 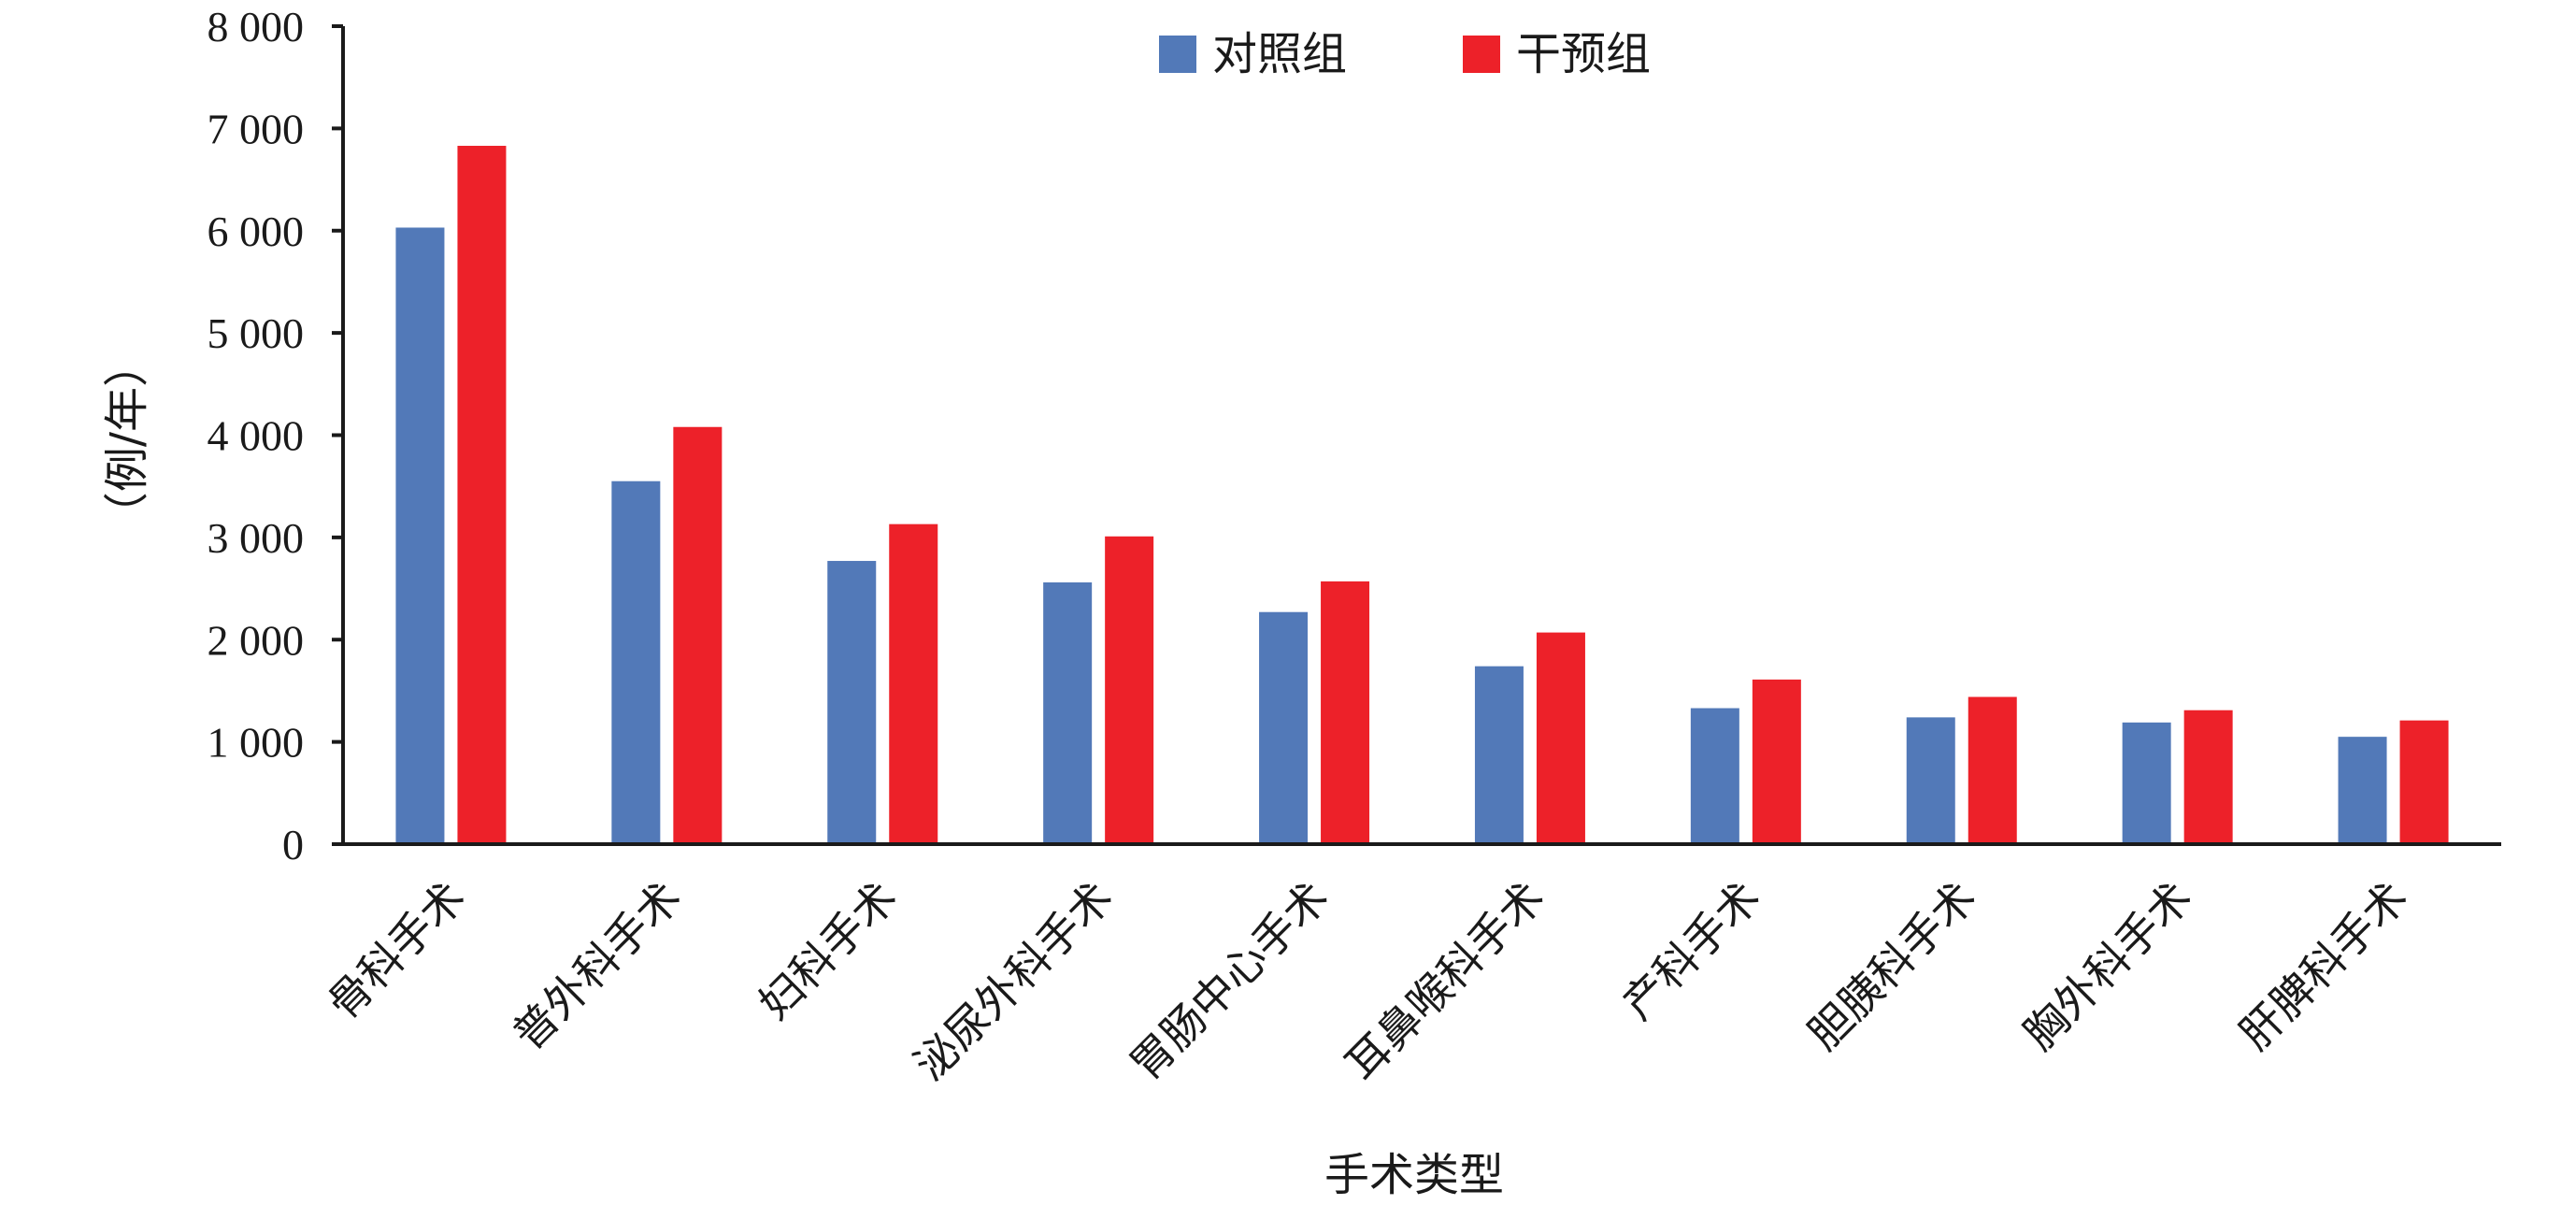 What do you see at coordinates (2108, 966) in the screenshot?
I see `x-category-label: 胸外科手术` at bounding box center [2108, 966].